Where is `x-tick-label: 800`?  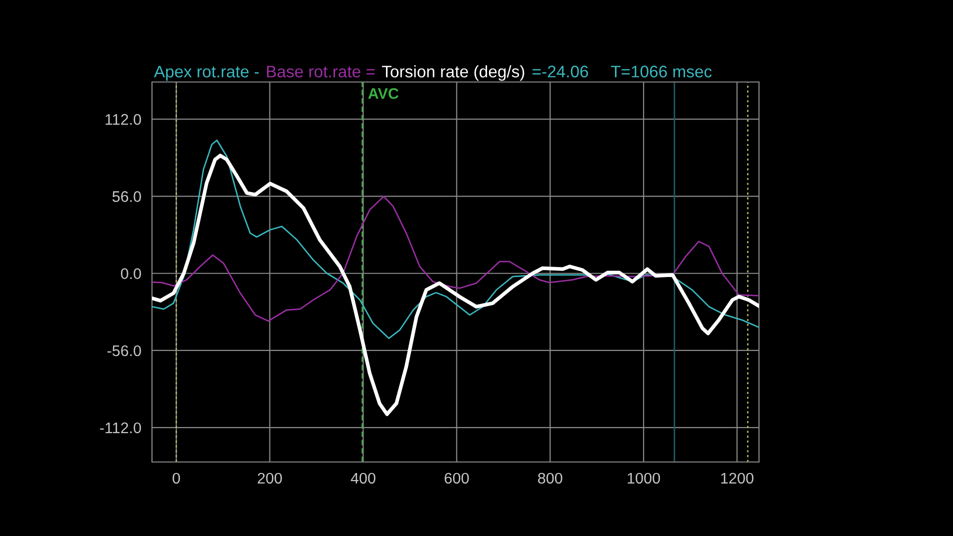 x-tick-label: 800 is located at coordinates (550, 478).